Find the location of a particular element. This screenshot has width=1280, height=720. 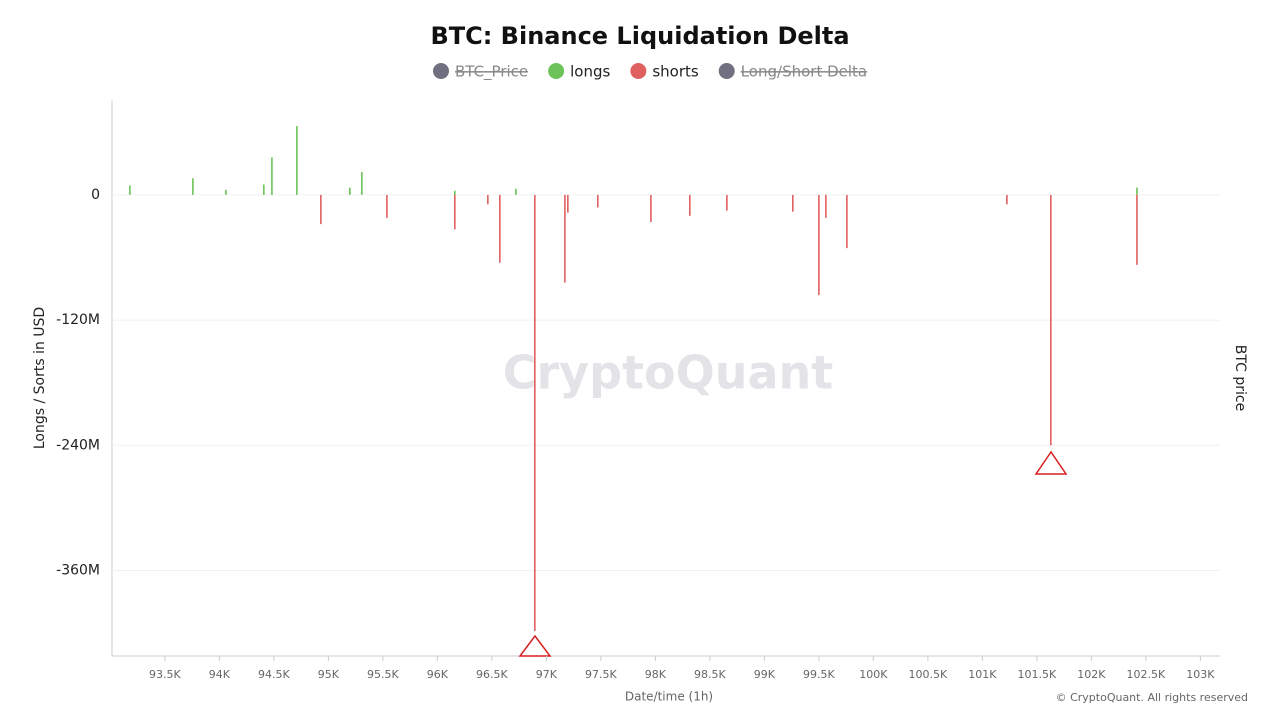

x-tick-label: 96K is located at coordinates (438, 674).